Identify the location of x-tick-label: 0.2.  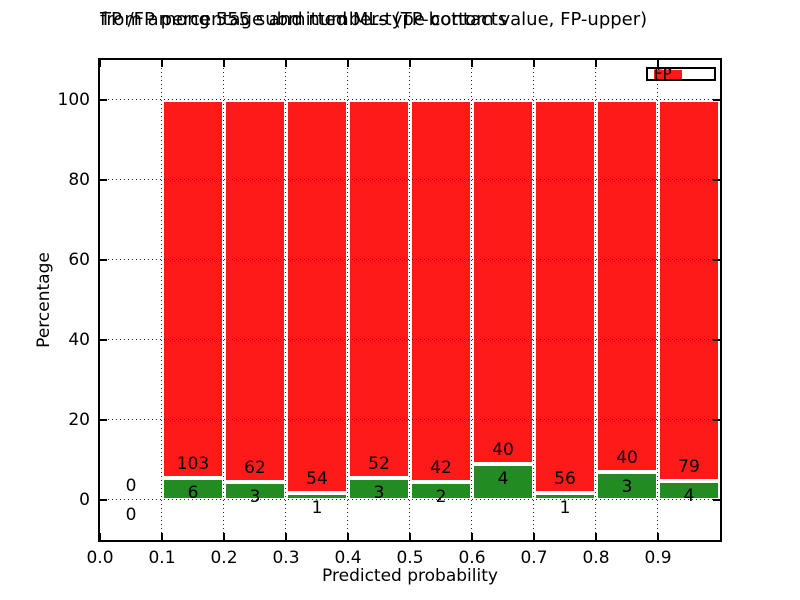
(224, 558).